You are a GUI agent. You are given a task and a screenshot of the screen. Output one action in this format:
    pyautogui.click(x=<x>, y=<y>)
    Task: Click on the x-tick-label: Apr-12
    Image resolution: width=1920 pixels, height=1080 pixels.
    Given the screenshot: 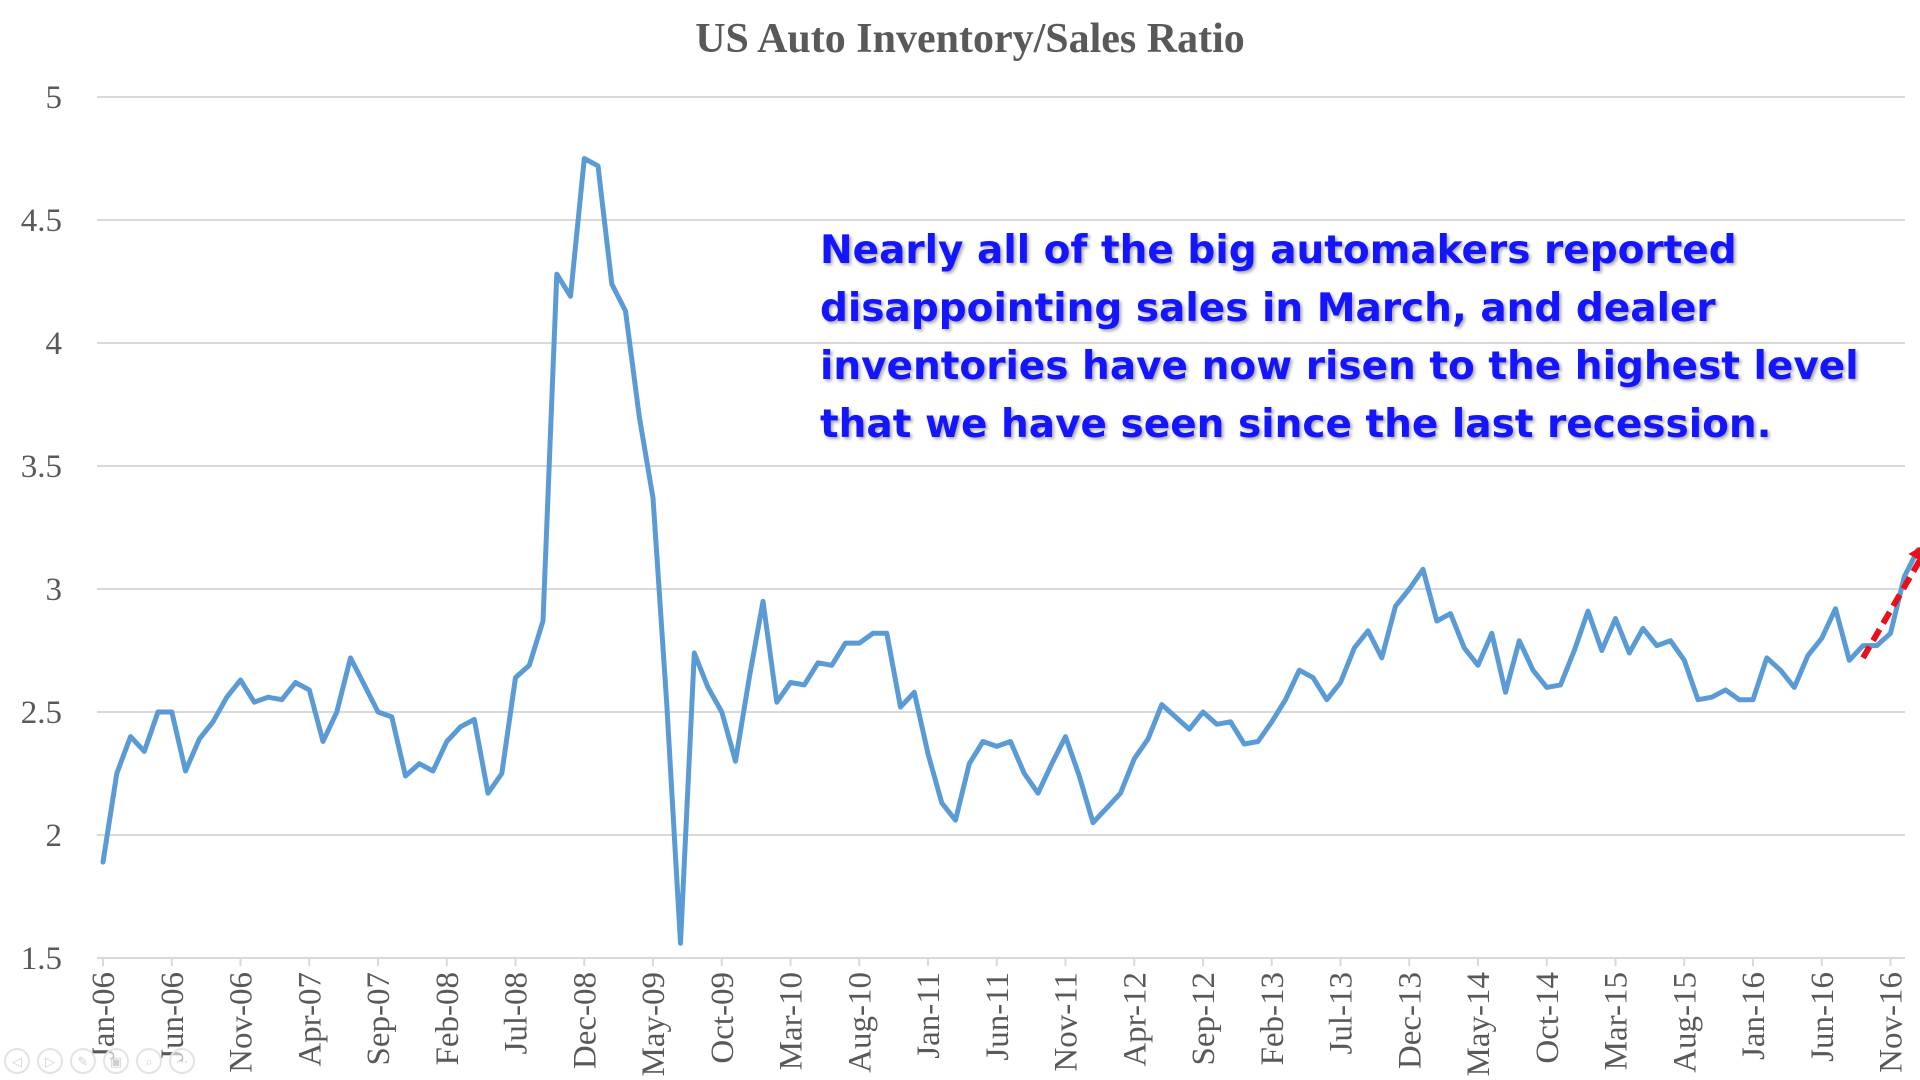 What is the action you would take?
    pyautogui.click(x=1135, y=1019)
    